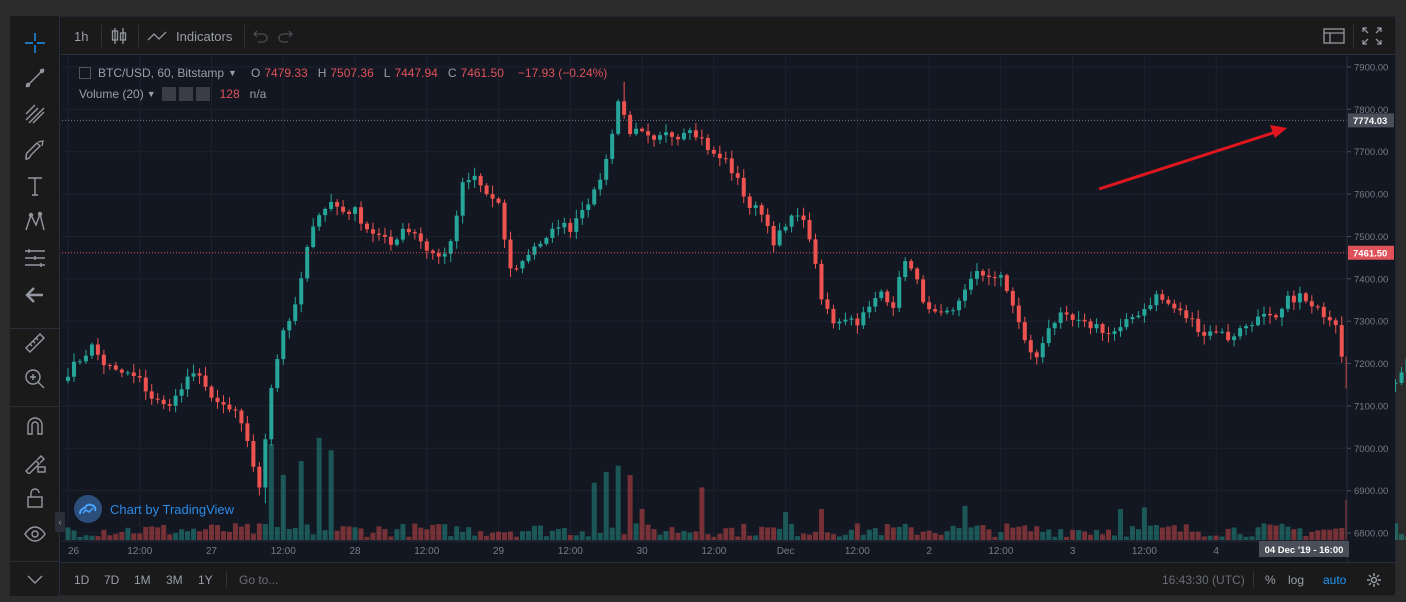  What do you see at coordinates (74, 551) in the screenshot?
I see `time-tick-label: 26` at bounding box center [74, 551].